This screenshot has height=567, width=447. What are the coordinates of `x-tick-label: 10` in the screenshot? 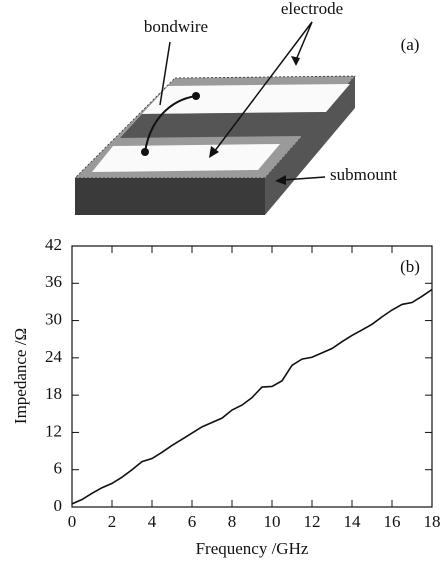 It's located at (272, 521).